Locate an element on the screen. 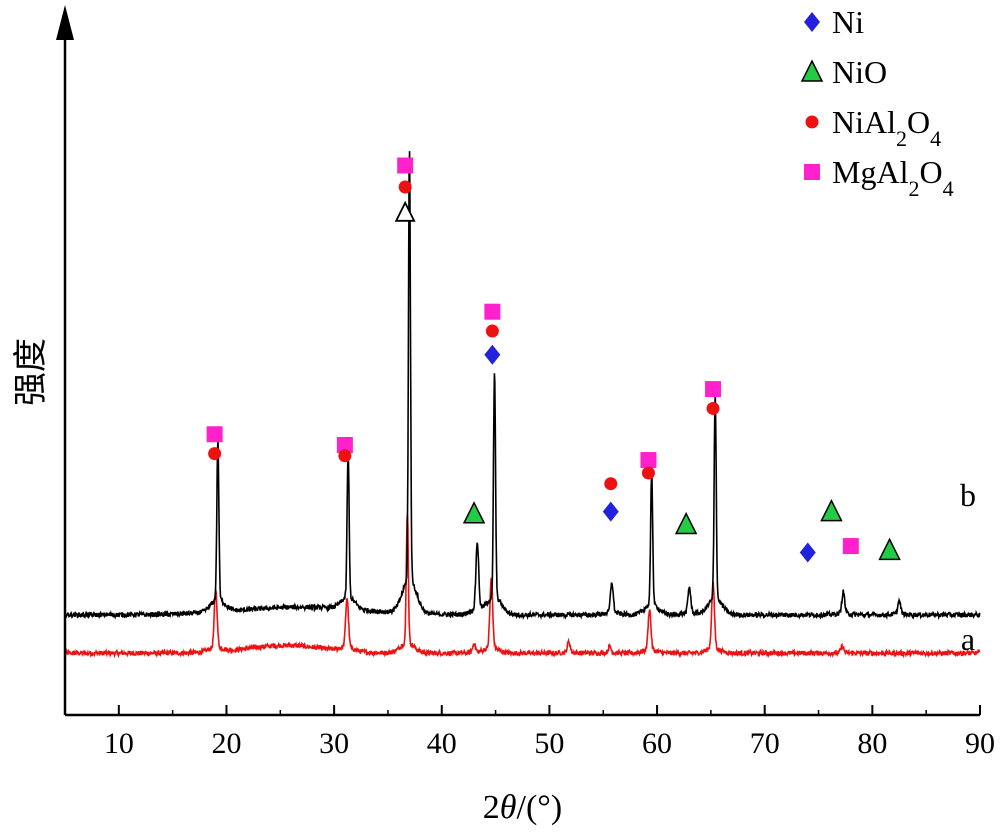 This screenshot has height=833, width=1000. x-tick-label: 90 is located at coordinates (980, 743).